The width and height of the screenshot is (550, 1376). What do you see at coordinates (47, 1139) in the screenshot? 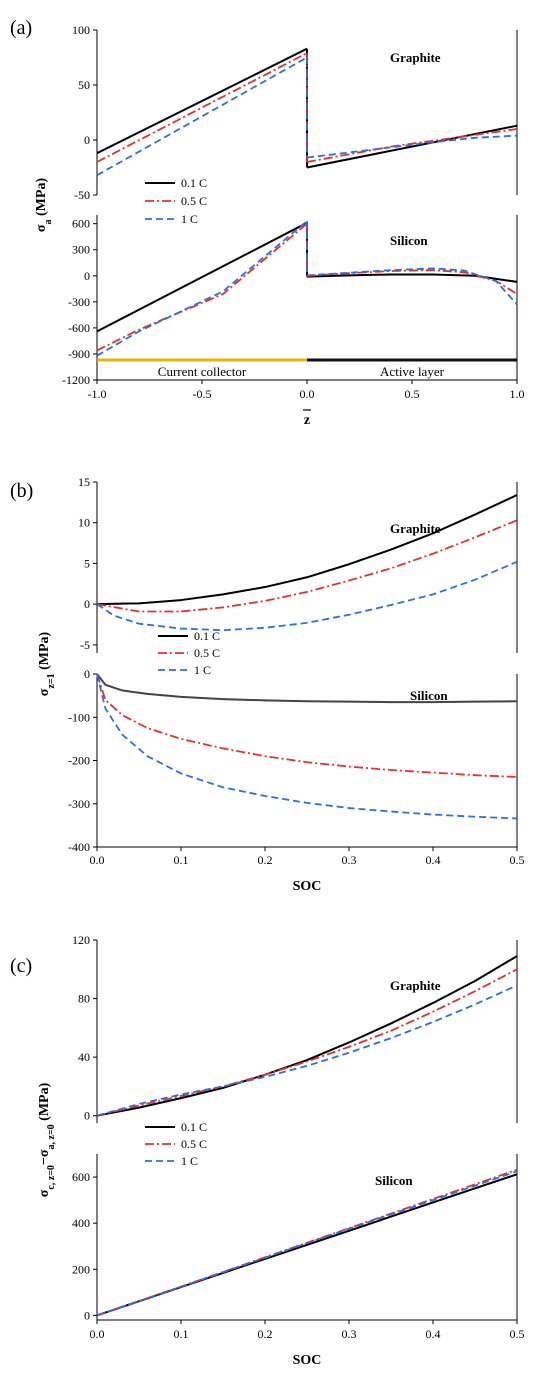
I see `y-axis-label: σc, z=0−σa, z=0 (MPa)` at bounding box center [47, 1139].